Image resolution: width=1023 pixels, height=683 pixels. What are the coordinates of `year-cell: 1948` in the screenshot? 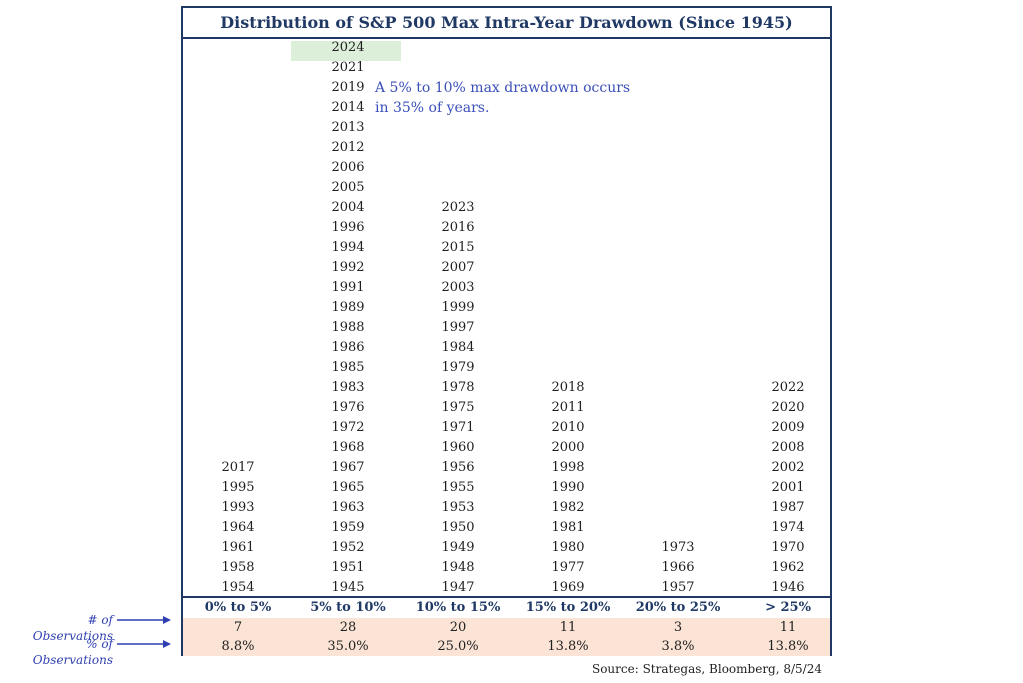 It's located at (458, 567).